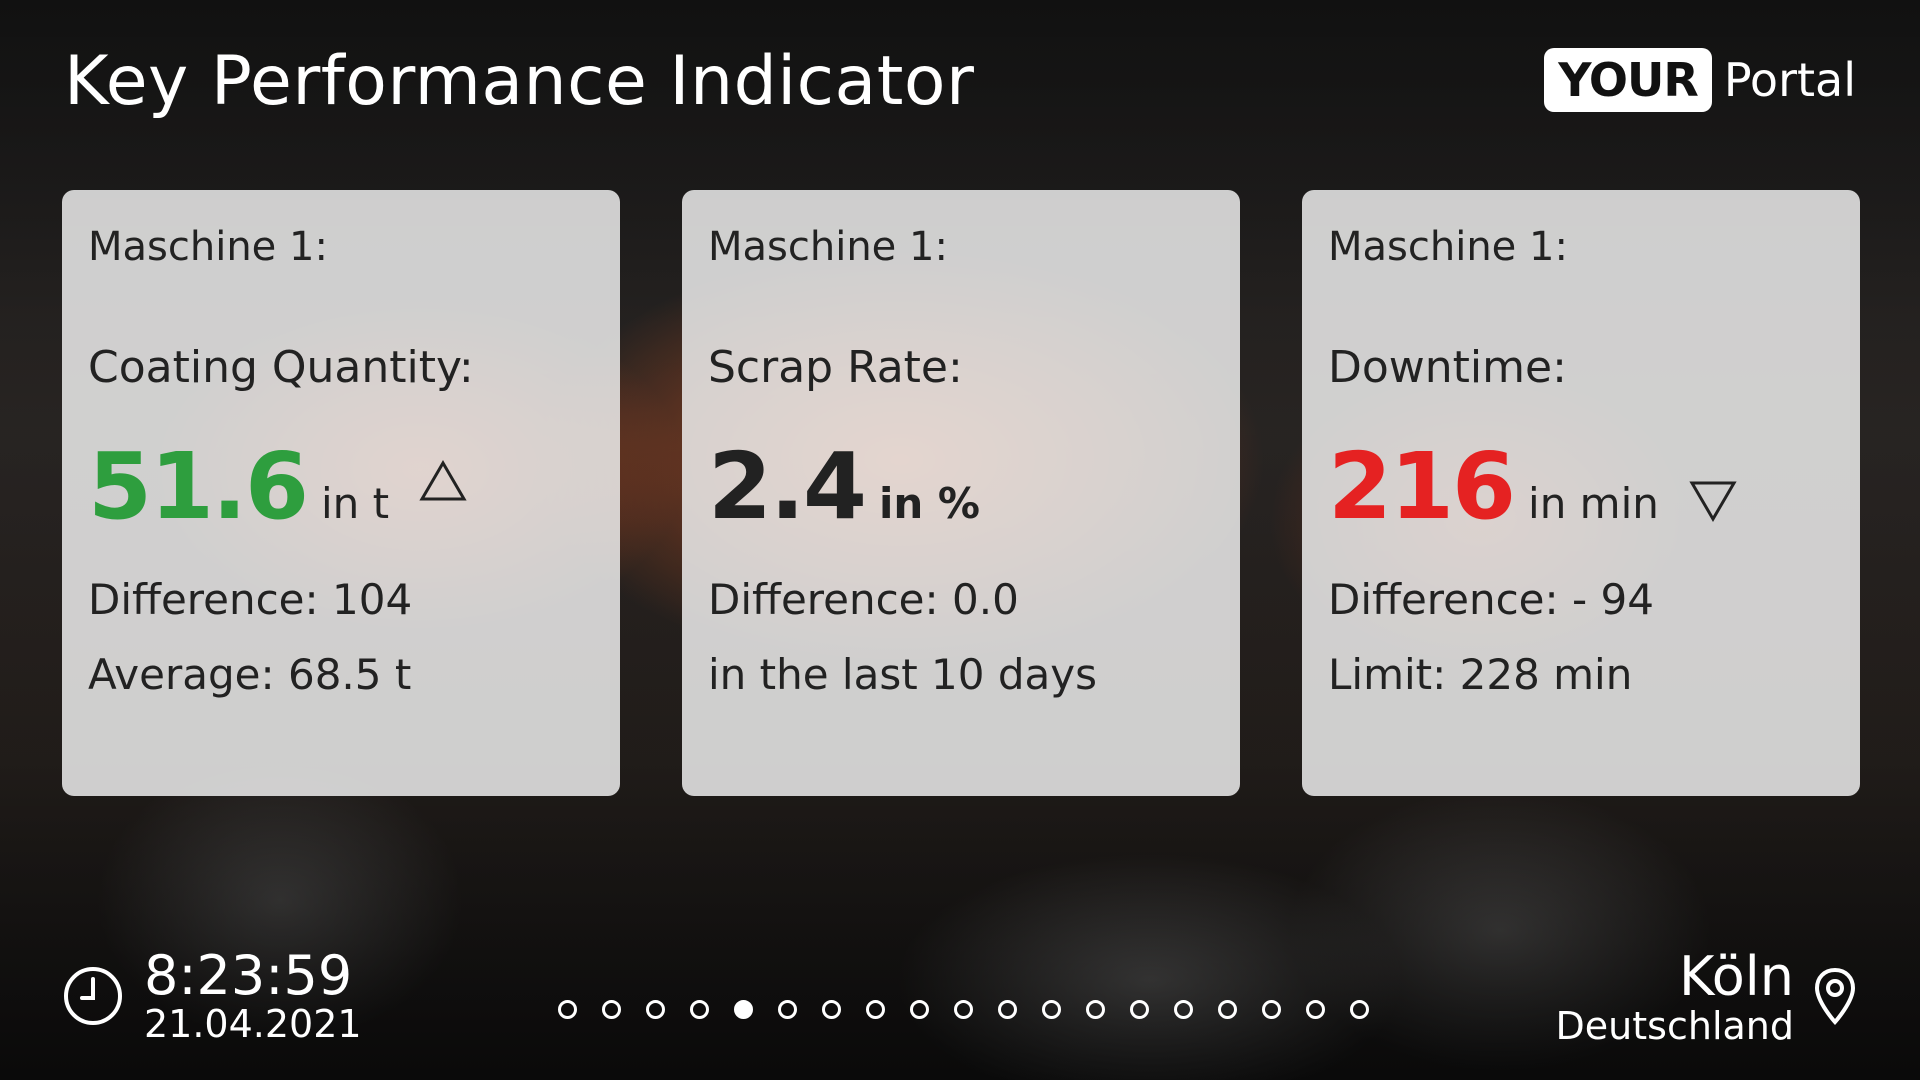 The image size is (1920, 1080). What do you see at coordinates (929, 503) in the screenshot?
I see `metric-unit: in %` at bounding box center [929, 503].